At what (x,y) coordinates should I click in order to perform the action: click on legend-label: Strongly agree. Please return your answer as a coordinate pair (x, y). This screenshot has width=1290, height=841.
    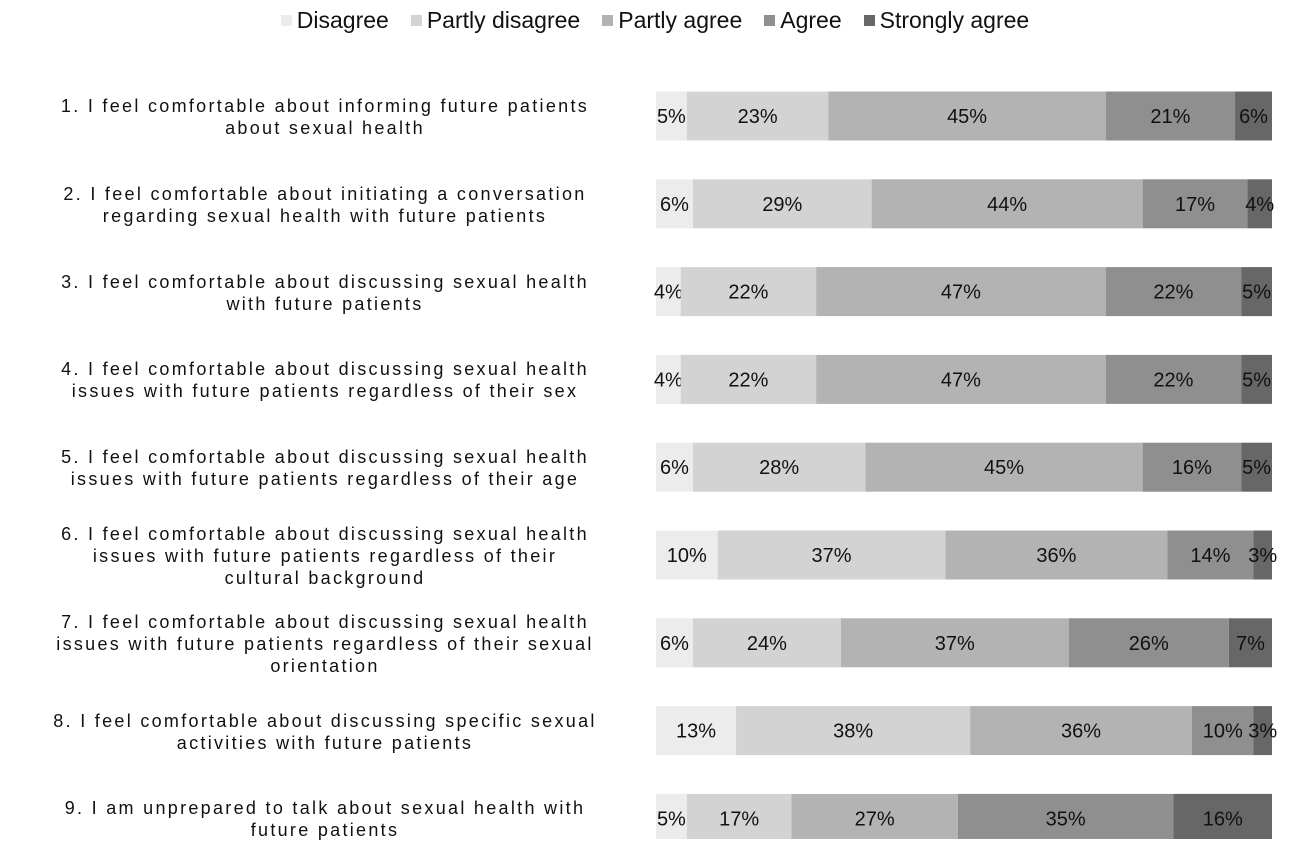
    Looking at the image, I should click on (954, 19).